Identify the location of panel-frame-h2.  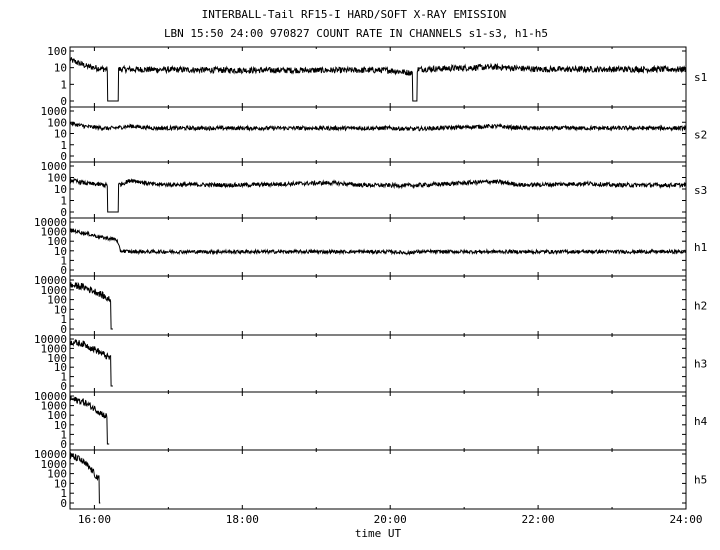
(378, 305).